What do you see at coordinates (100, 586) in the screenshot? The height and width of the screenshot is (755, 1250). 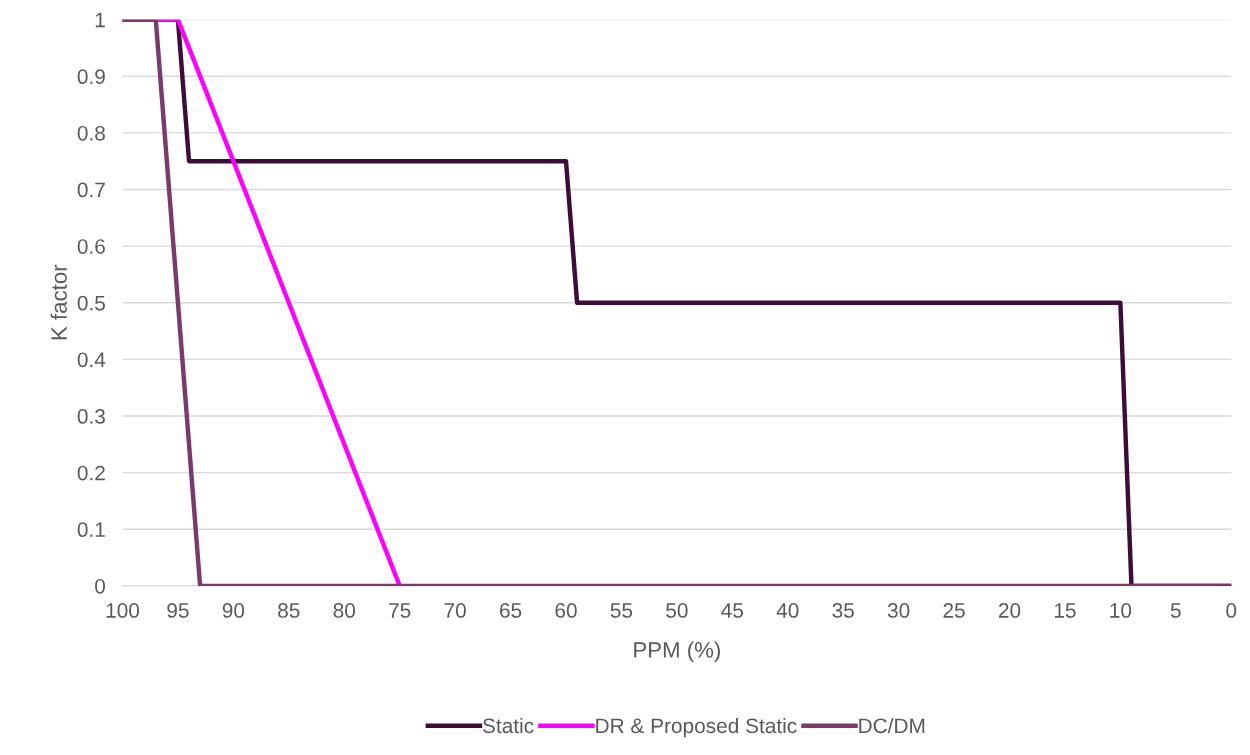 I see `y-tick-label: 0` at bounding box center [100, 586].